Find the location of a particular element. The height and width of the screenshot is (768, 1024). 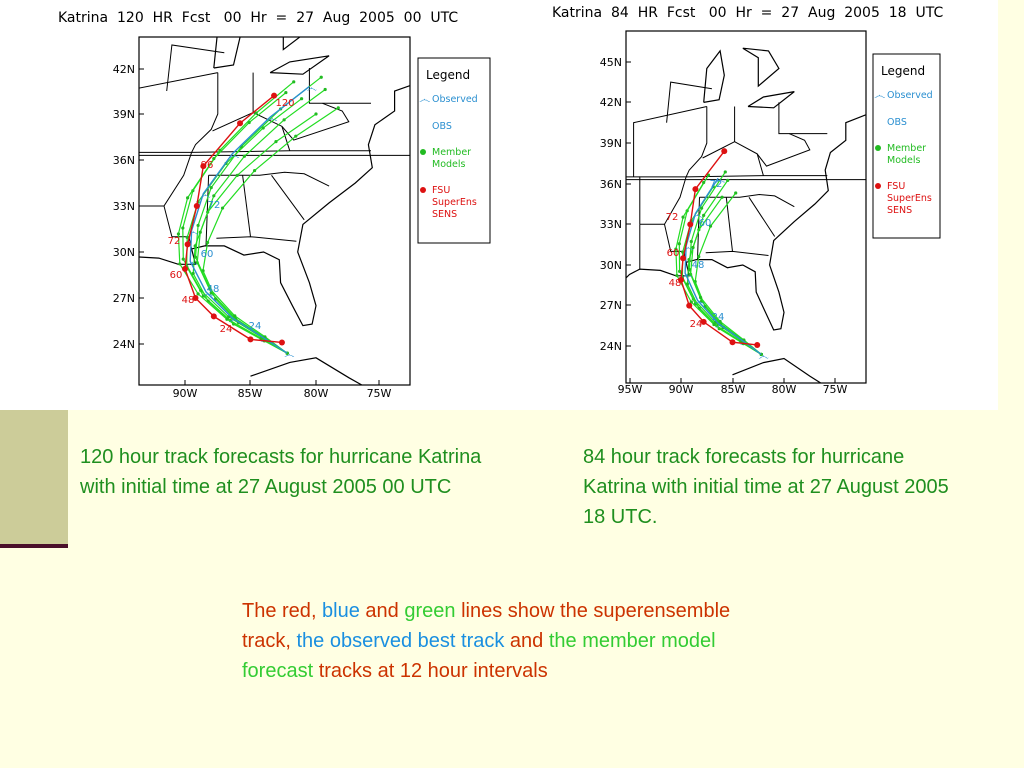

legend-label: SuperEns is located at coordinates (909, 198).